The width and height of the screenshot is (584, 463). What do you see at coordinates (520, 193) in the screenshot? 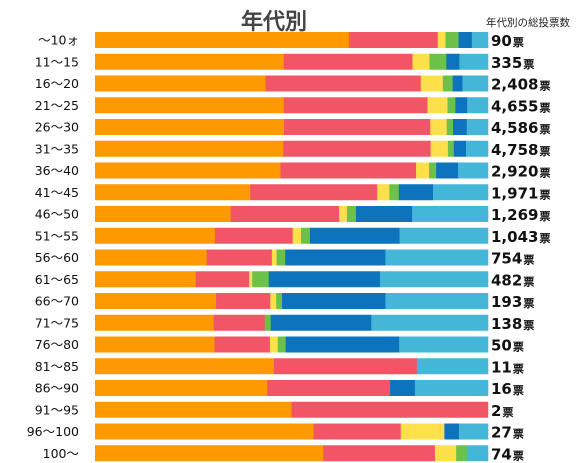
I see `total-votes-value: 1,971票` at bounding box center [520, 193].